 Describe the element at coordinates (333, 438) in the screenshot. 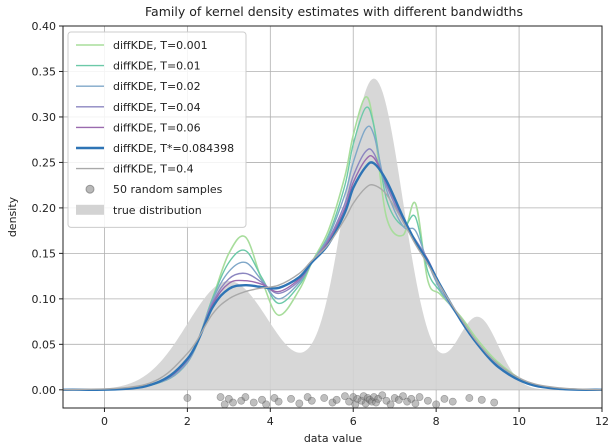

I see `x-axis-label: data value` at that location.